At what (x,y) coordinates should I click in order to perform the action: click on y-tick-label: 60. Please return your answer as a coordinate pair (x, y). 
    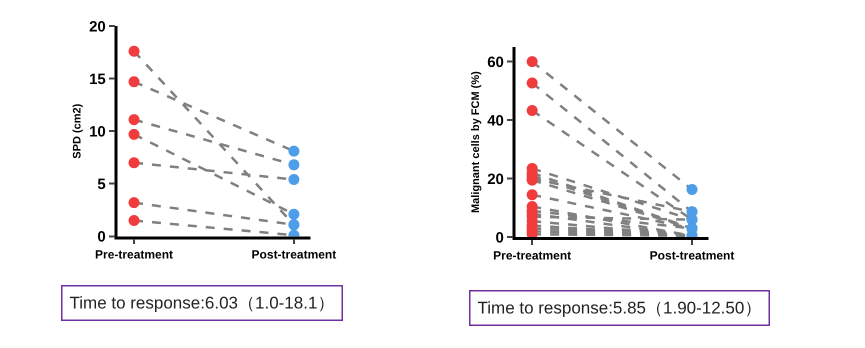
    Looking at the image, I should click on (495, 62).